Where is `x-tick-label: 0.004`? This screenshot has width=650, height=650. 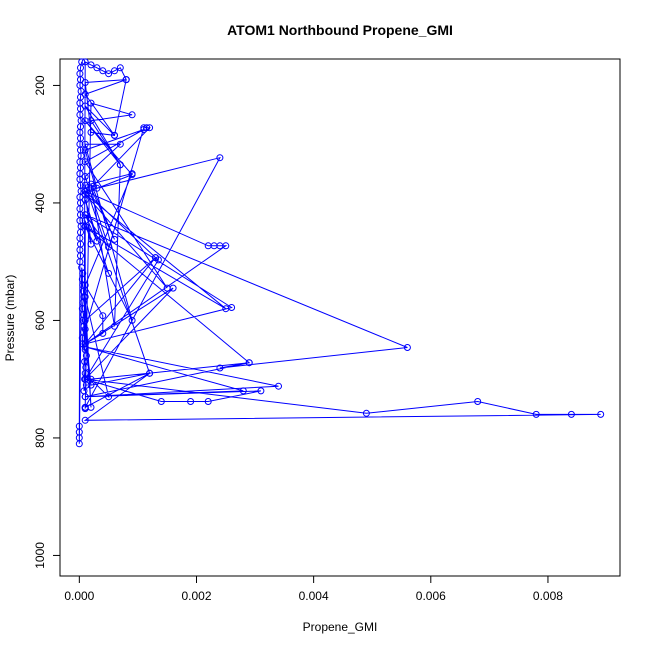
x-tick-label: 0.004 is located at coordinates (314, 596).